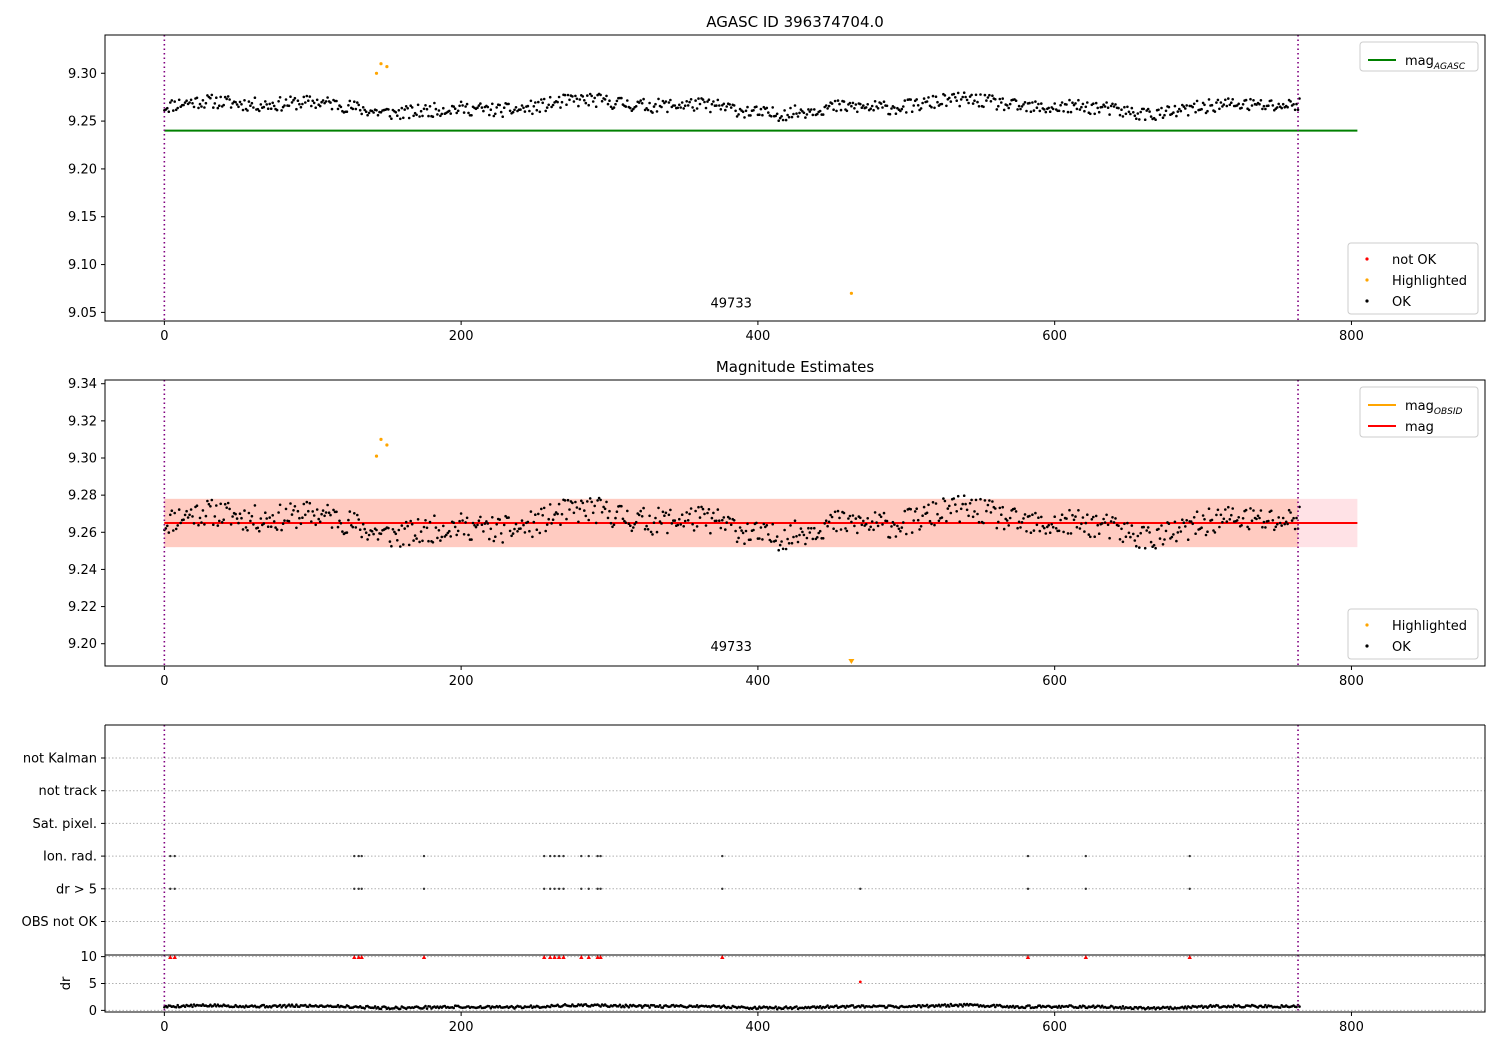 The height and width of the screenshot is (1050, 1500). I want to click on flag-row-label: Sat. pixel., so click(65, 824).